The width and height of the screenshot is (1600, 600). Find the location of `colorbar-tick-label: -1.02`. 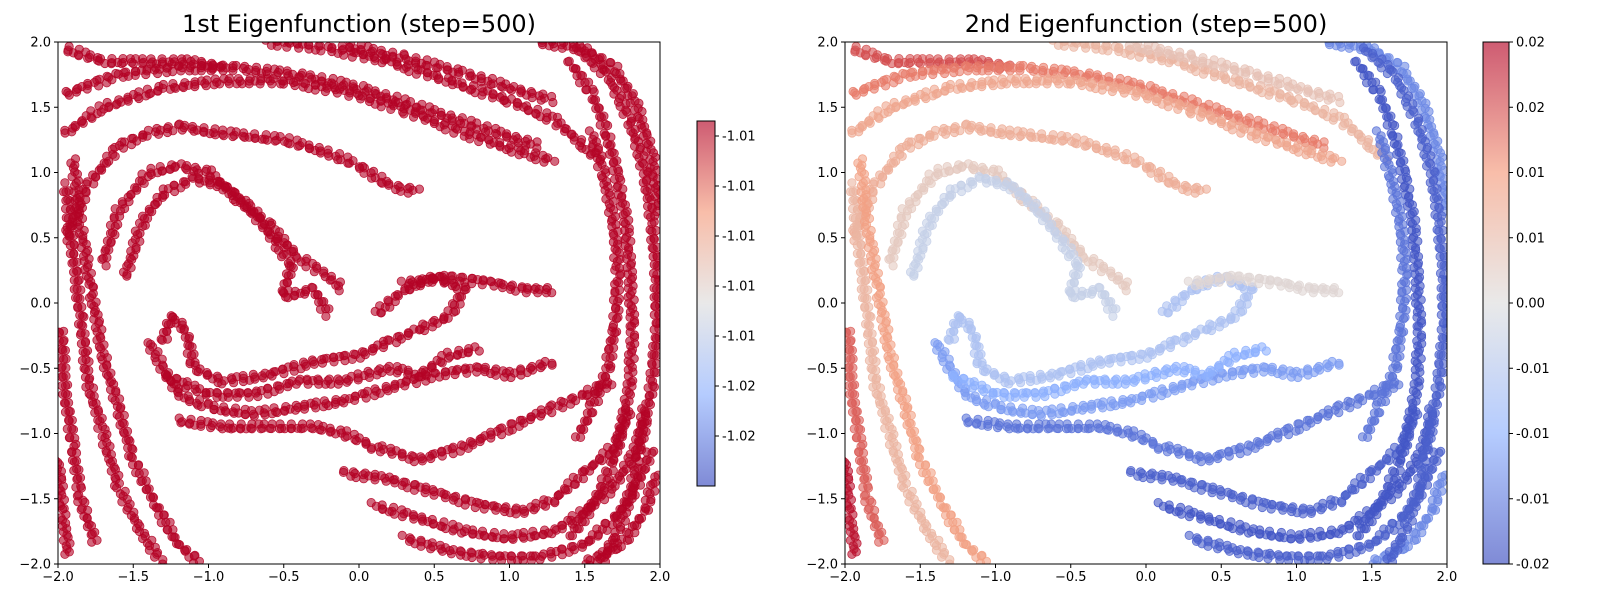

colorbar-tick-label: -1.02 is located at coordinates (739, 387).